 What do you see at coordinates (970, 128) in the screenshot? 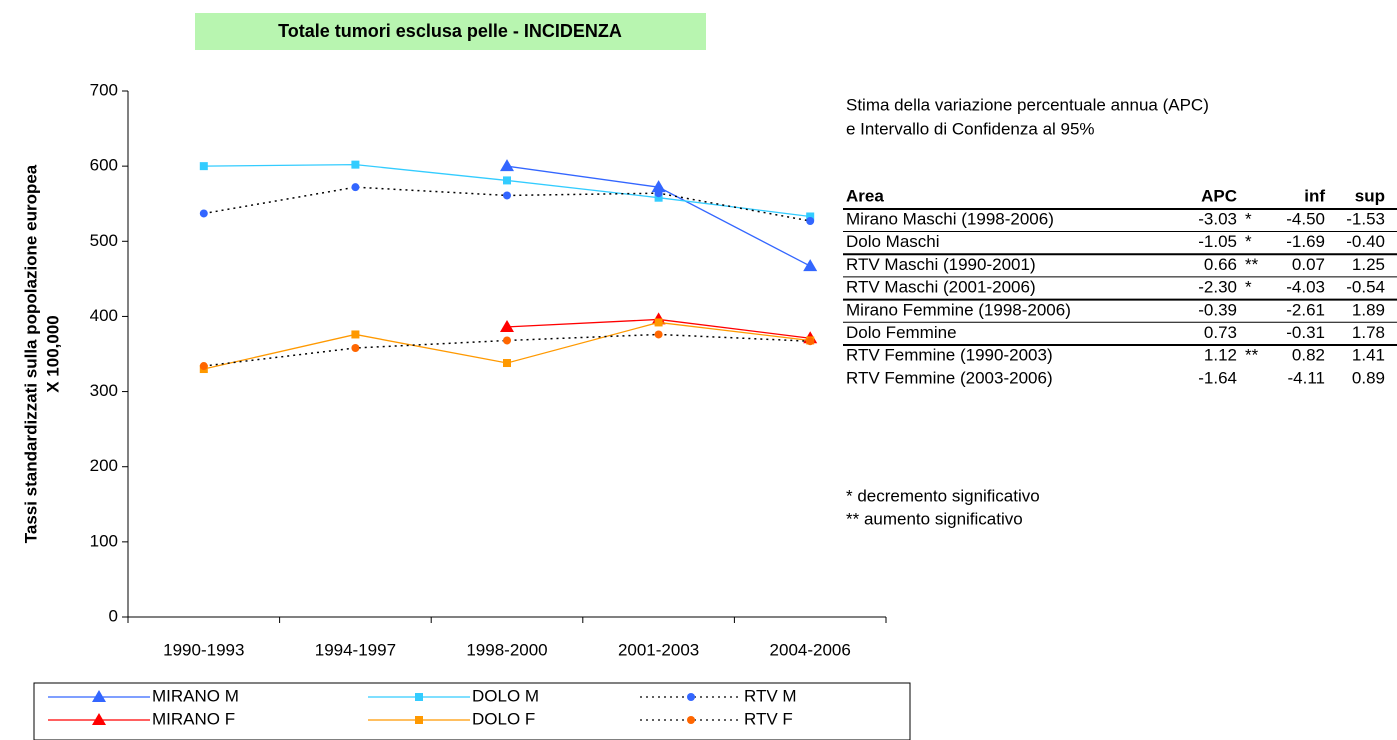
I see `intro-text: e Intervallo di Confidenza al 95%` at bounding box center [970, 128].